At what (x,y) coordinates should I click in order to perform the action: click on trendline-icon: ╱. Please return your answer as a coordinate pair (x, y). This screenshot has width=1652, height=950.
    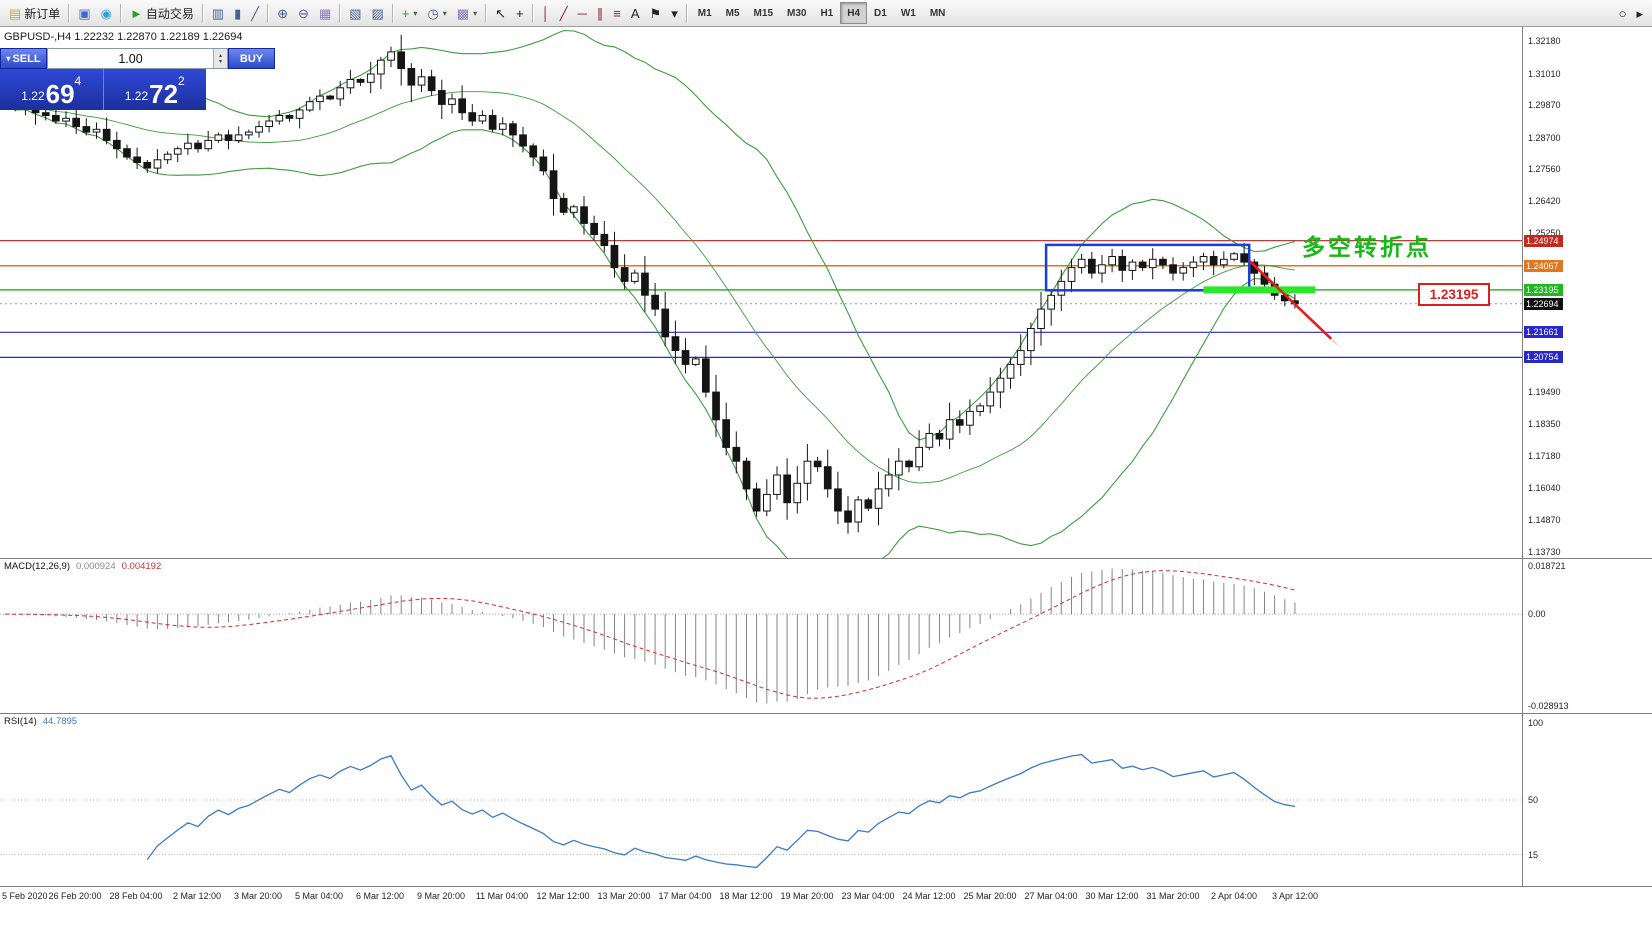
    Looking at the image, I should click on (563, 13).